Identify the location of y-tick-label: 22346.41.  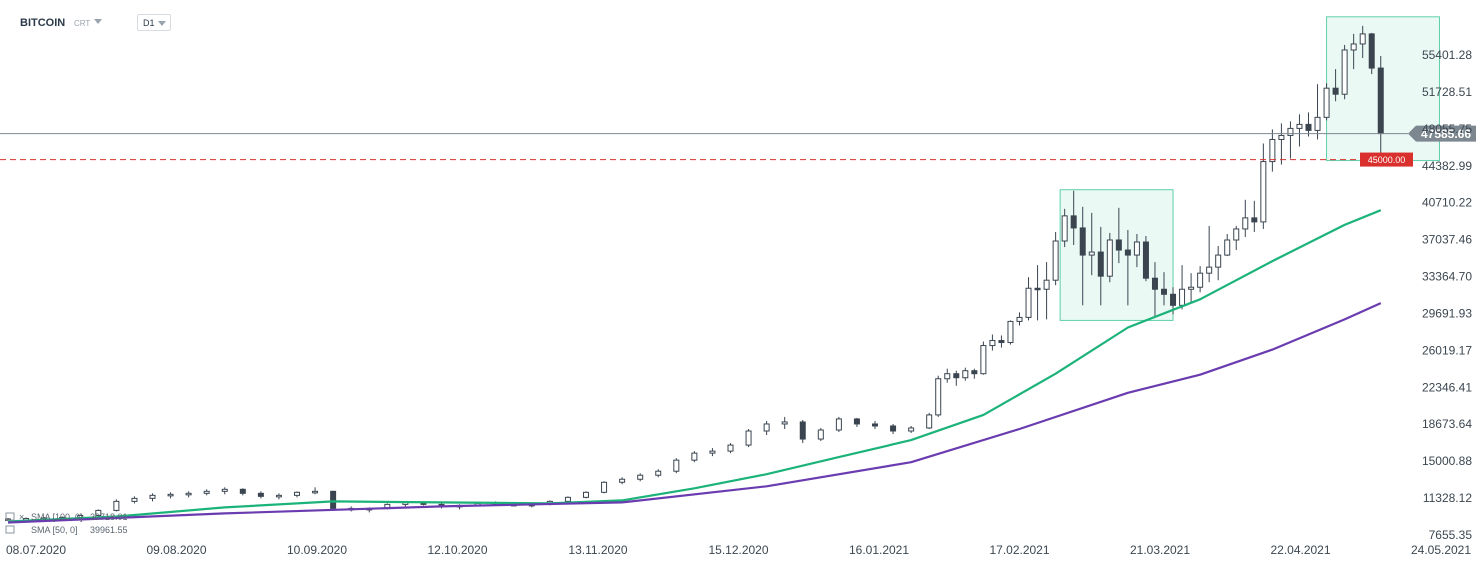
(1447, 387).